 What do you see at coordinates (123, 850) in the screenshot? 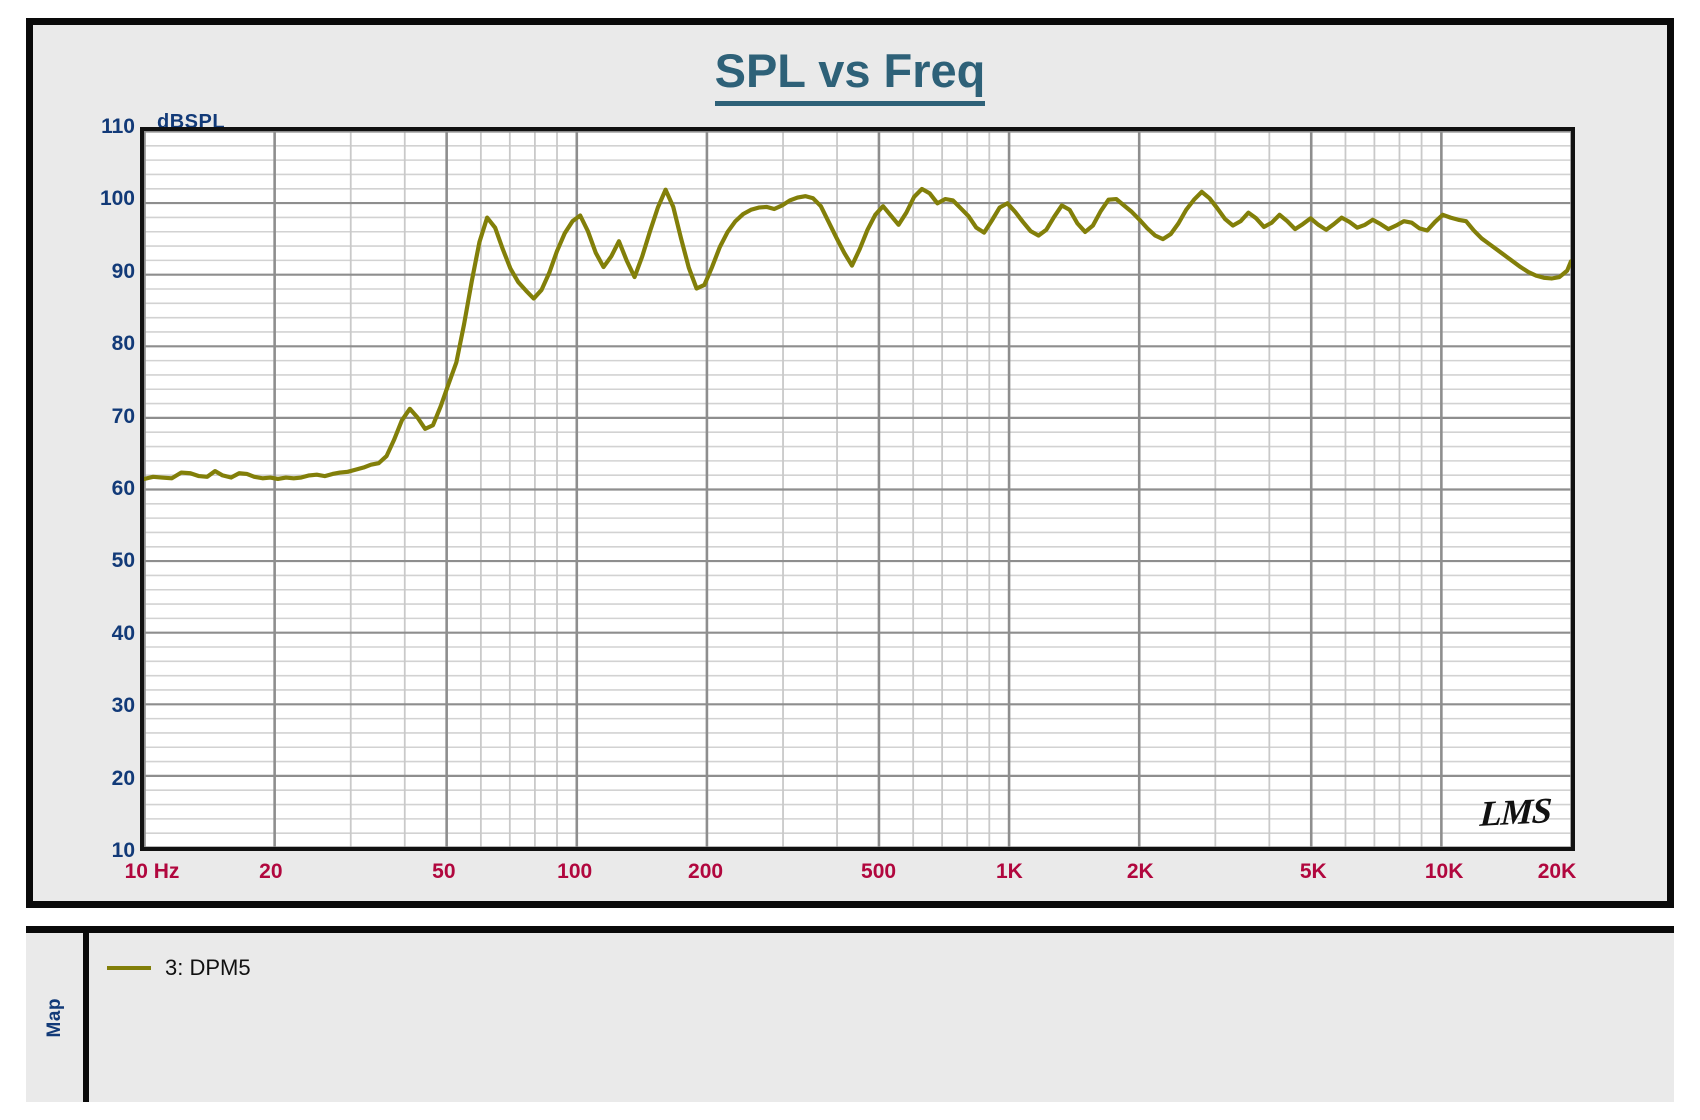
I see `y-tick-label: 10` at bounding box center [123, 850].